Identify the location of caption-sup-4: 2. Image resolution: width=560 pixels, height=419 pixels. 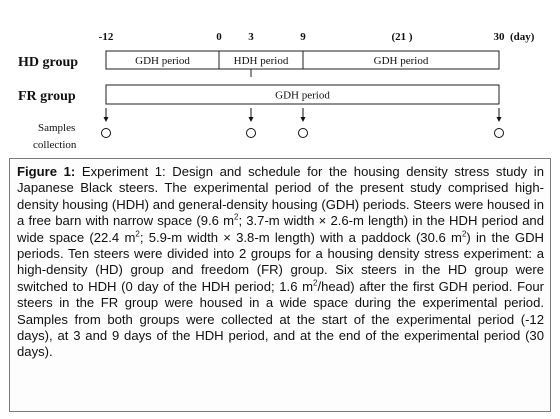
(315, 283).